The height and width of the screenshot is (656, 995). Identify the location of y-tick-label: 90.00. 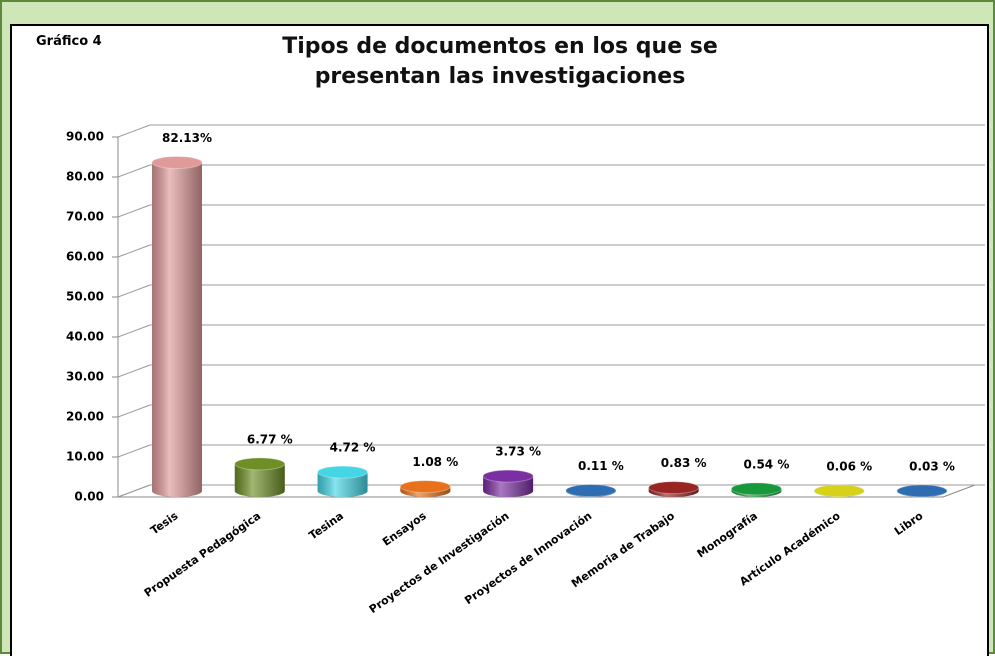
(85, 137).